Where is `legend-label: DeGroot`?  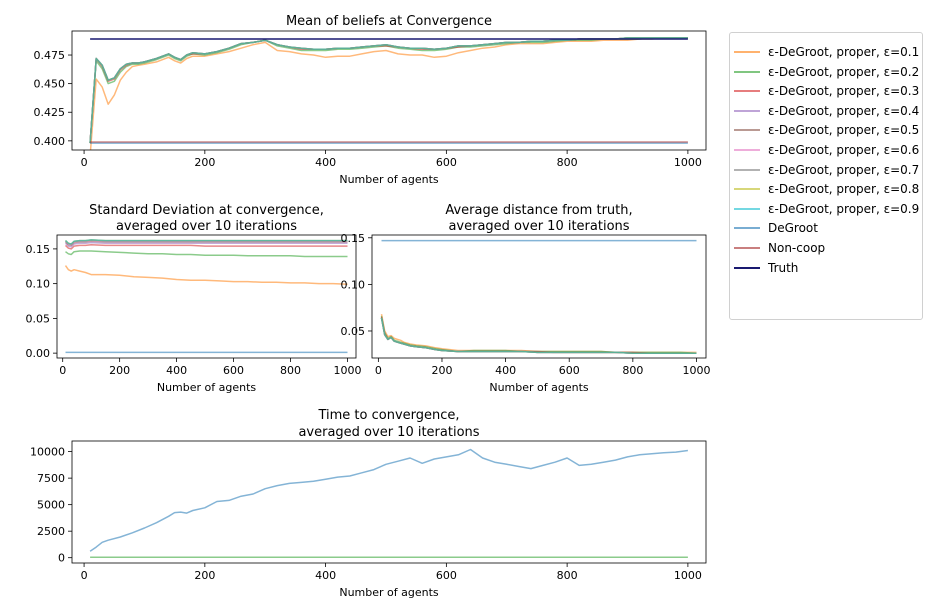 legend-label: DeGroot is located at coordinates (793, 228).